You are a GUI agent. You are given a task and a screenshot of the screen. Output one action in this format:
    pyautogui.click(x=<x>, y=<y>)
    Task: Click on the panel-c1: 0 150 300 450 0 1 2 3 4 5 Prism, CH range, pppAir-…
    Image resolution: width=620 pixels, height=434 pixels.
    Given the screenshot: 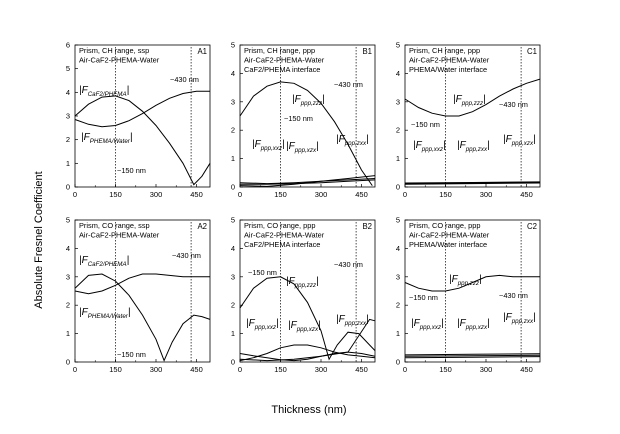 What is the action you would take?
    pyautogui.click(x=468, y=120)
    